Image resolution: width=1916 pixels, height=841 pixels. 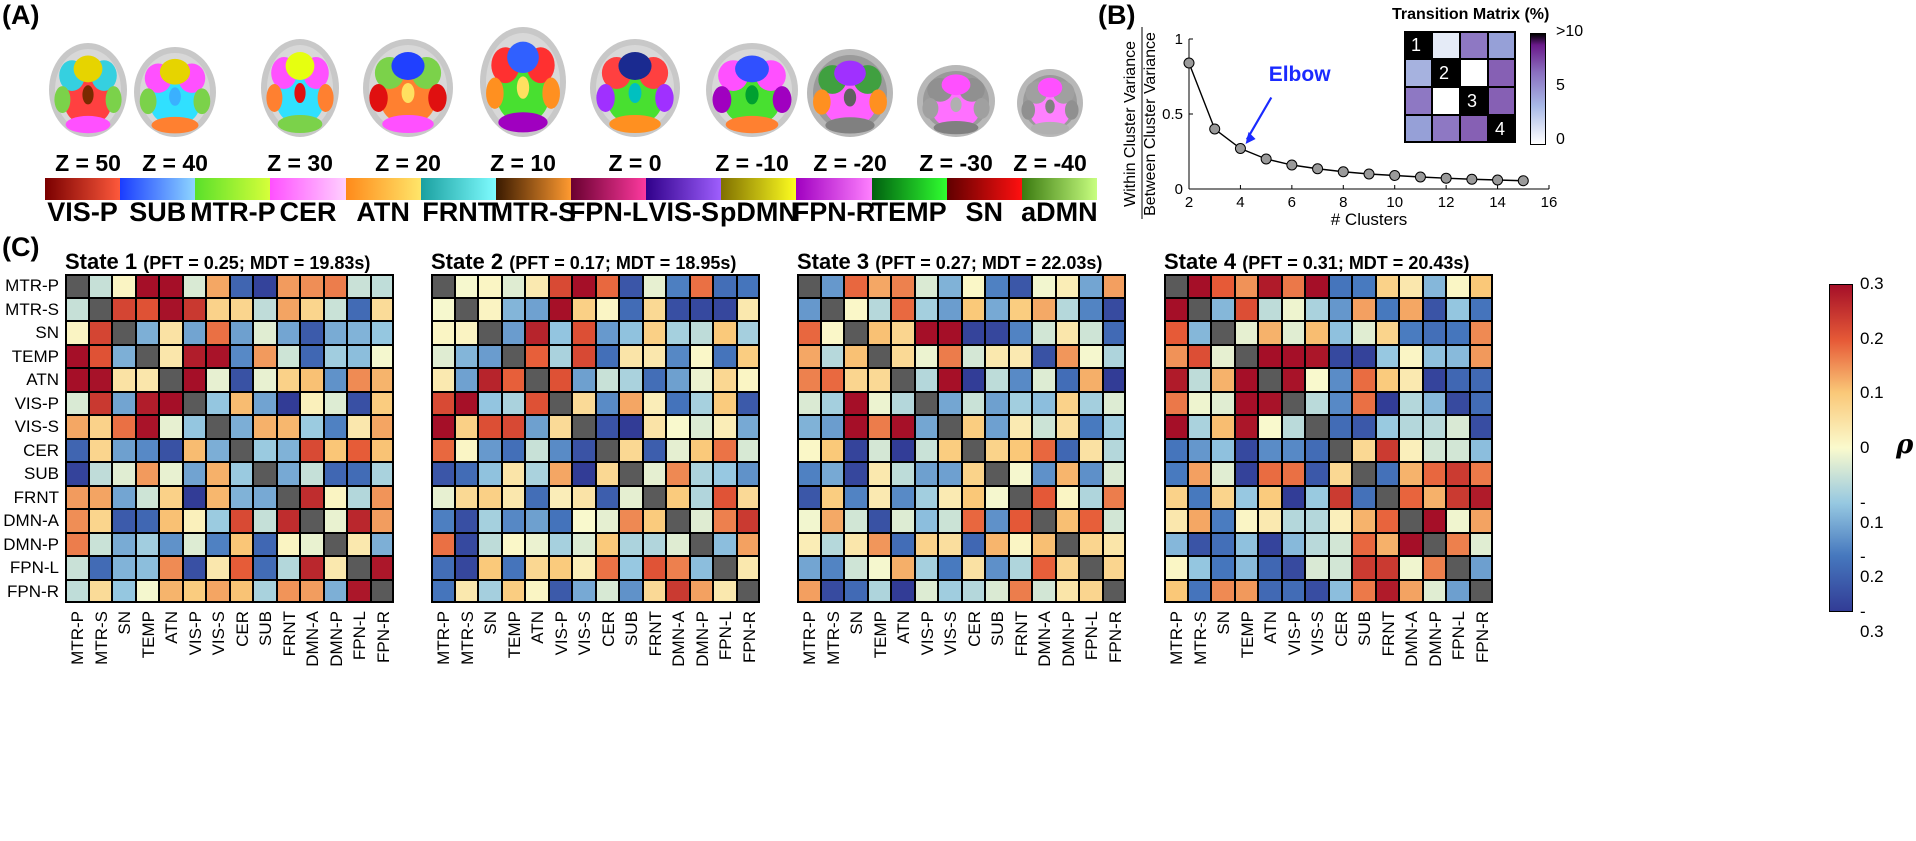 What do you see at coordinates (1458, 636) in the screenshot?
I see `column-label: FPN-L` at bounding box center [1458, 636].